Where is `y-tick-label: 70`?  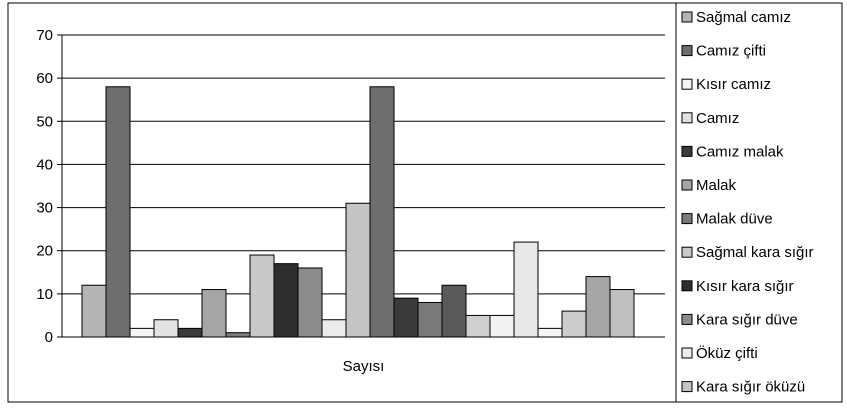
y-tick-label: 70 is located at coordinates (44, 35).